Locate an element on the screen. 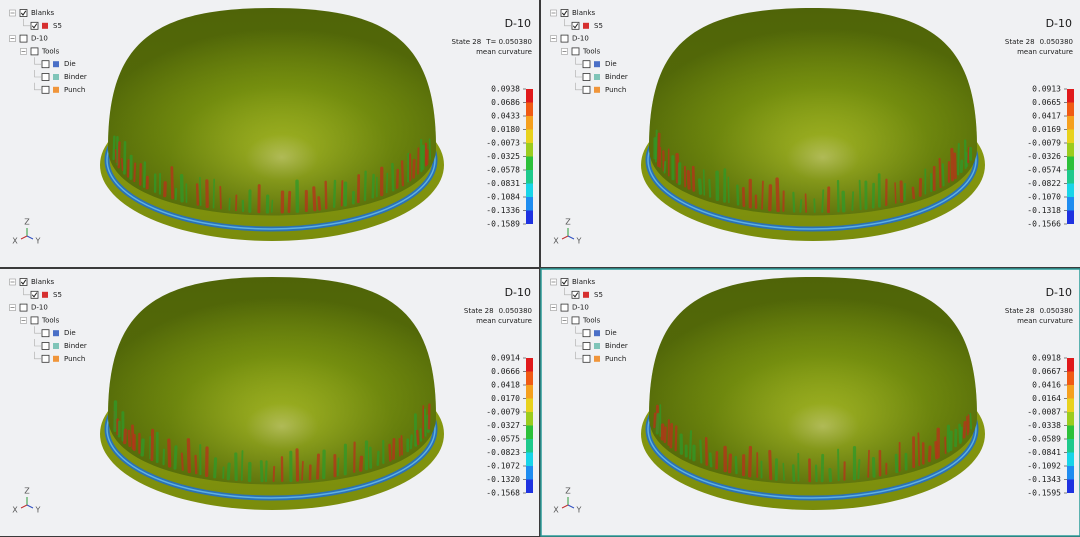  blank-model is located at coordinates (272, 393).